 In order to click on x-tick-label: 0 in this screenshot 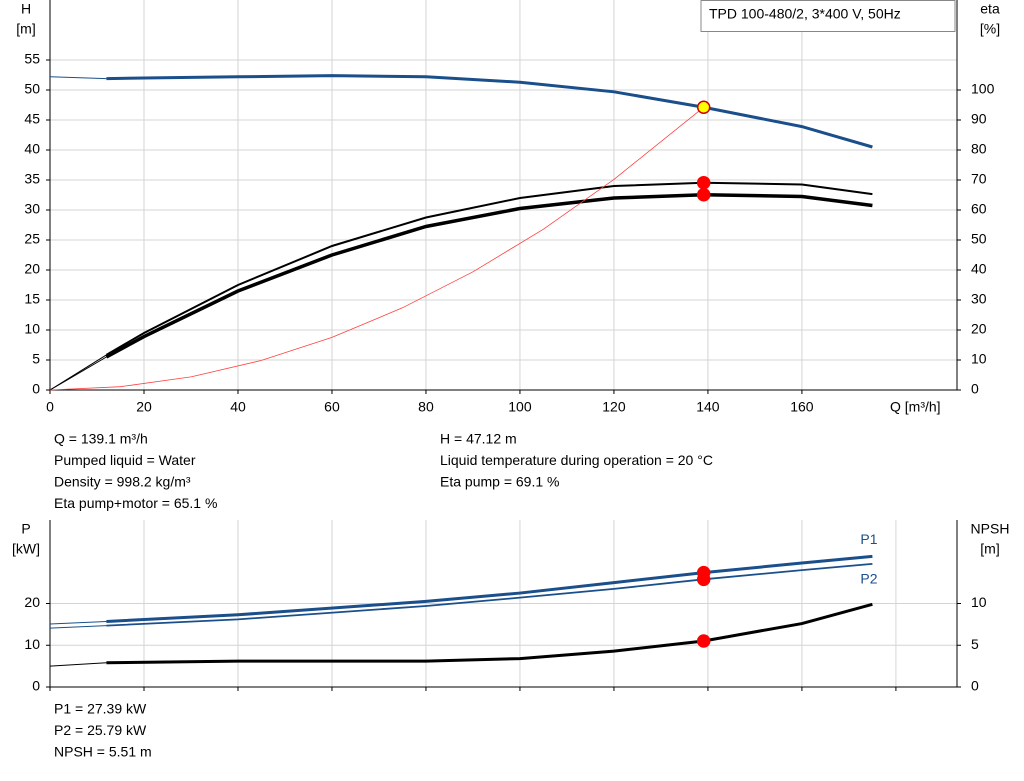, I will do `click(50, 407)`.